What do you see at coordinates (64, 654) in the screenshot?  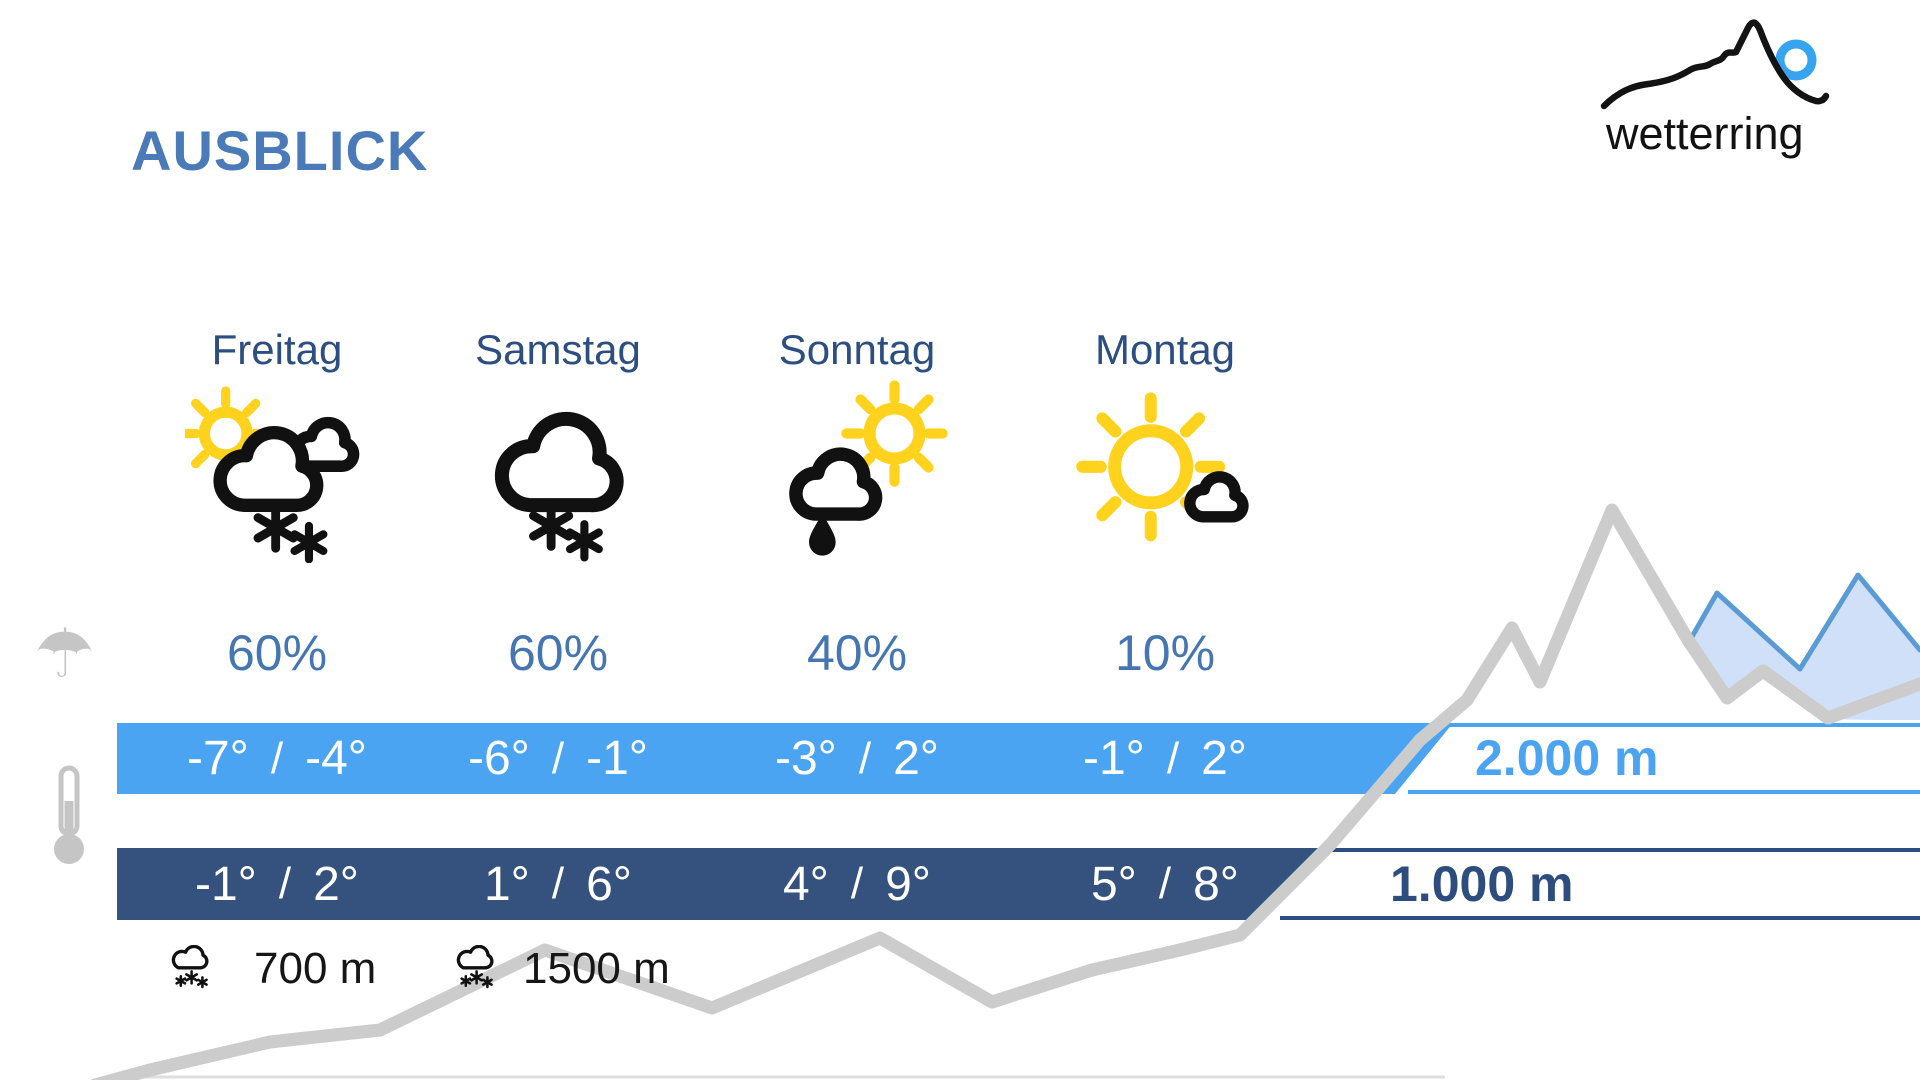 I see `umbrella-icon: ☂` at bounding box center [64, 654].